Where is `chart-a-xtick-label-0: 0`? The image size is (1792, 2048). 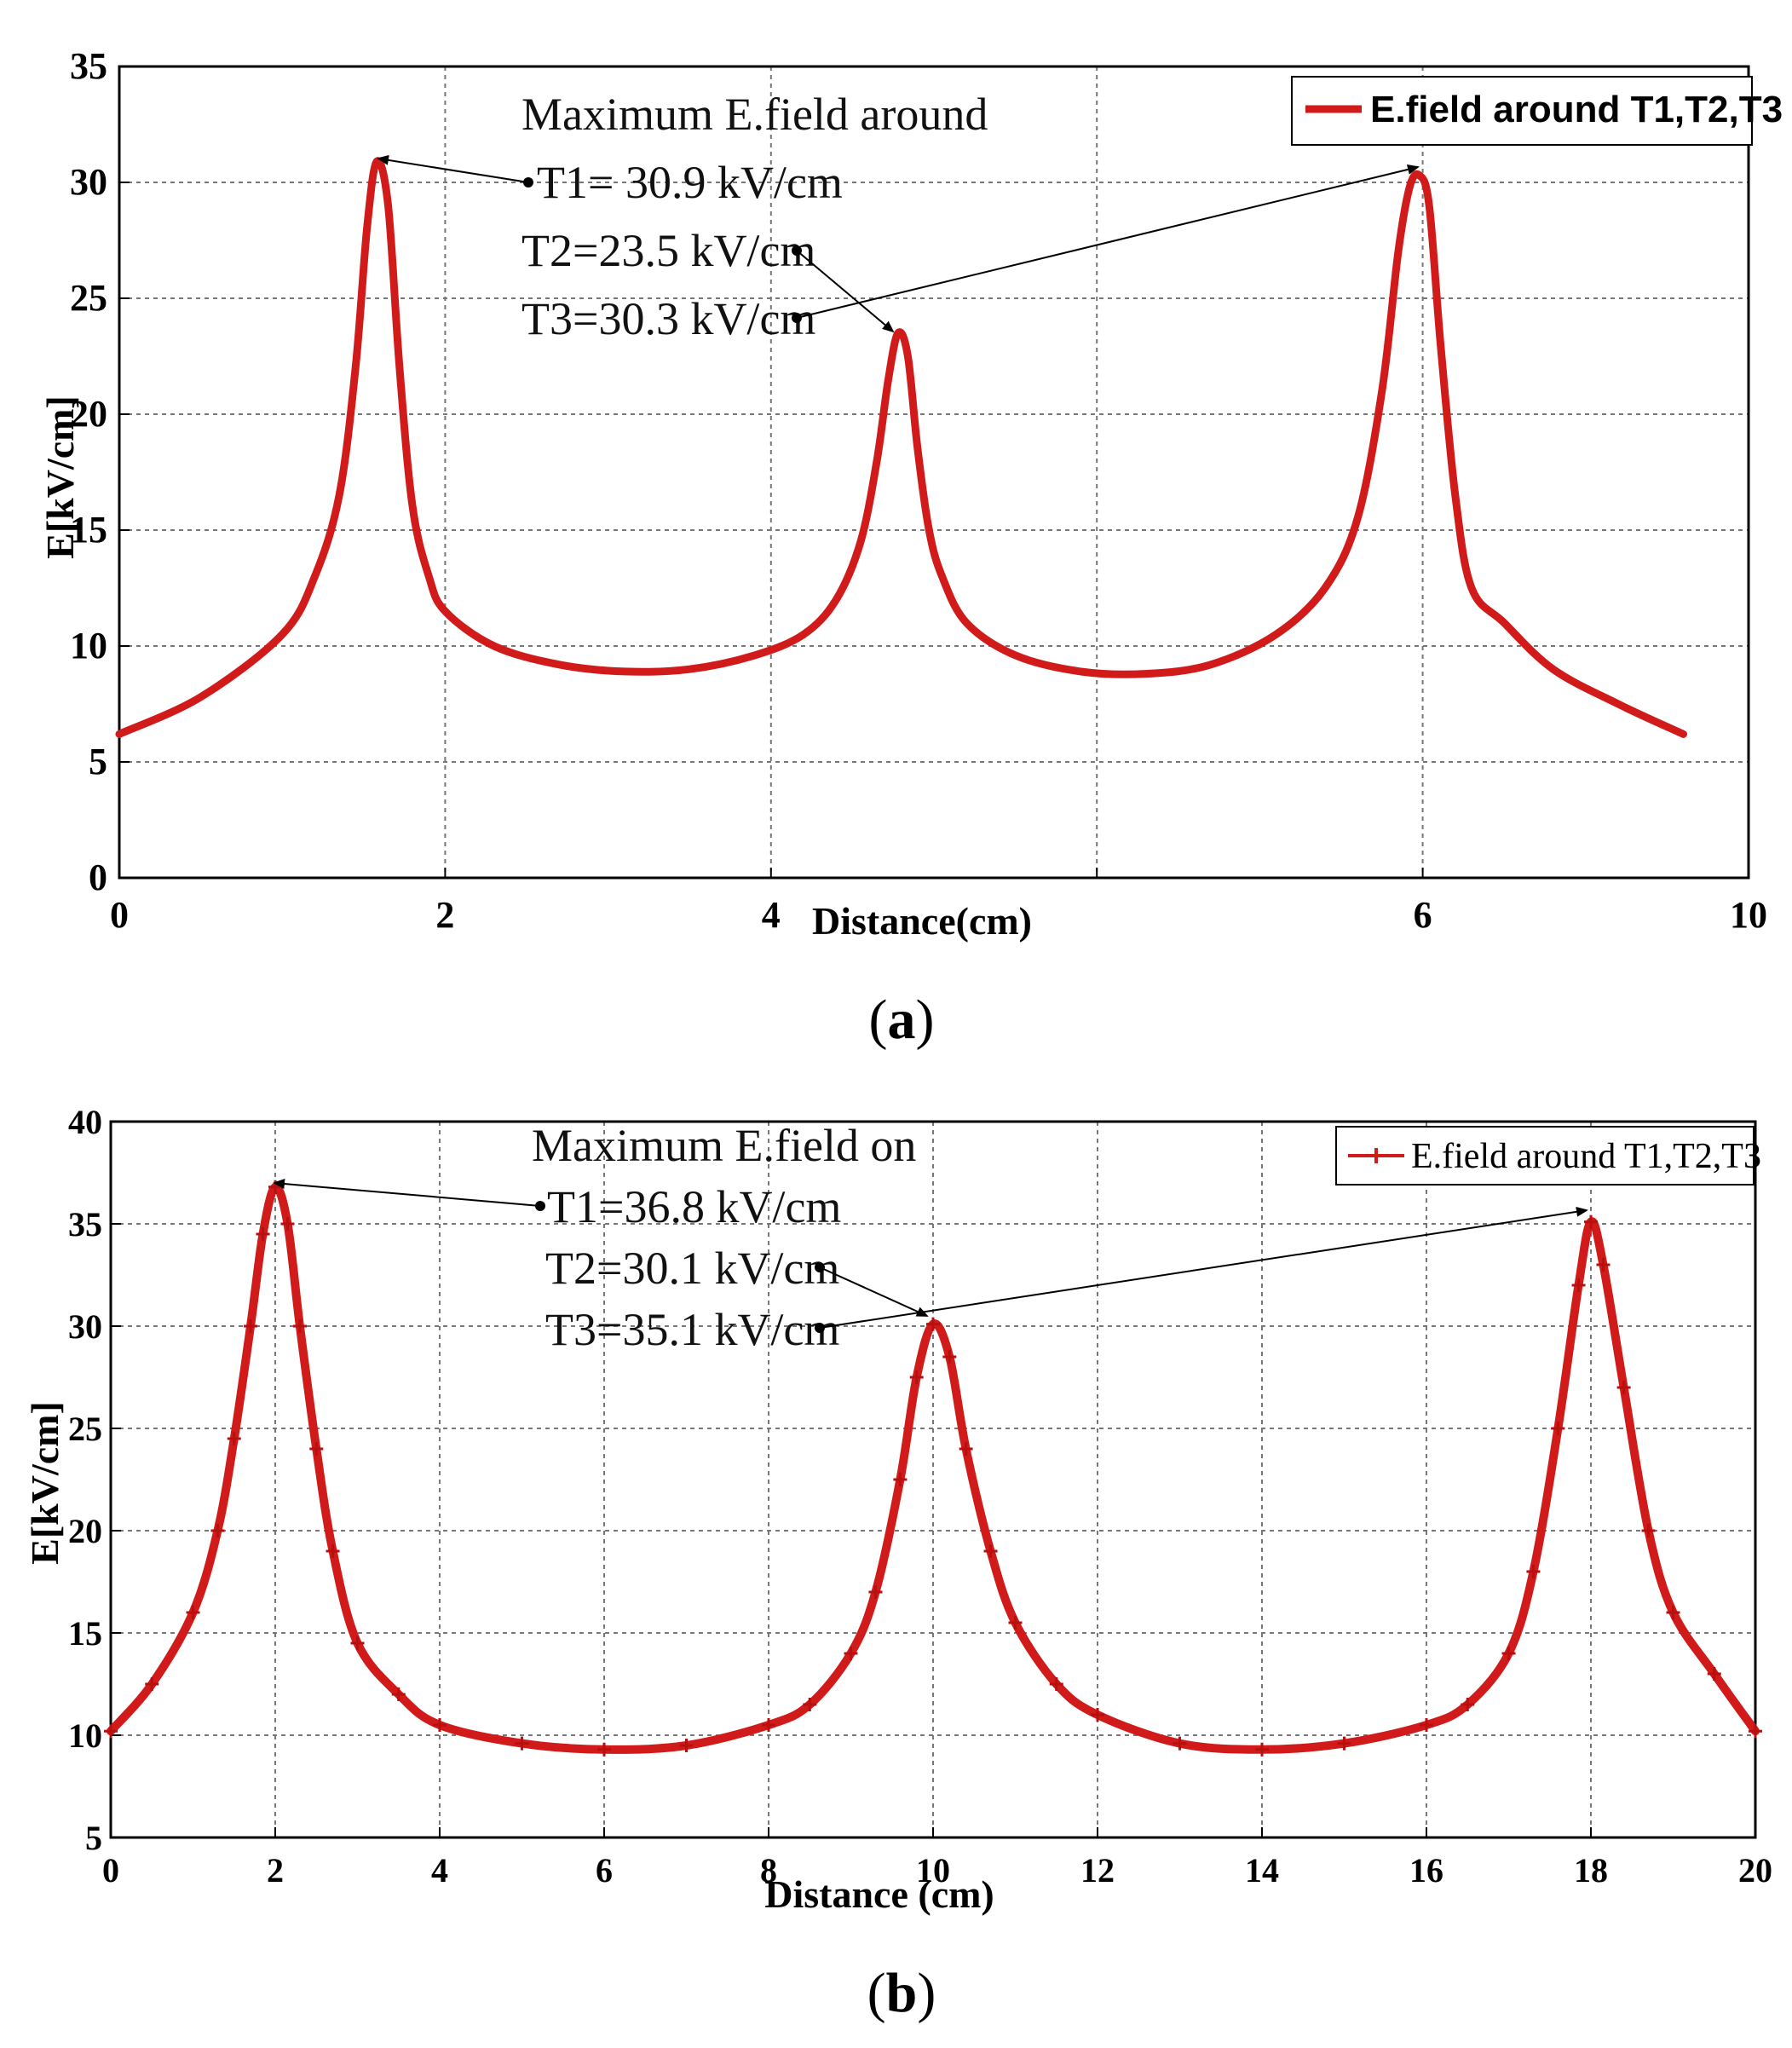
chart-a-xtick-label-0: 0 is located at coordinates (120, 915).